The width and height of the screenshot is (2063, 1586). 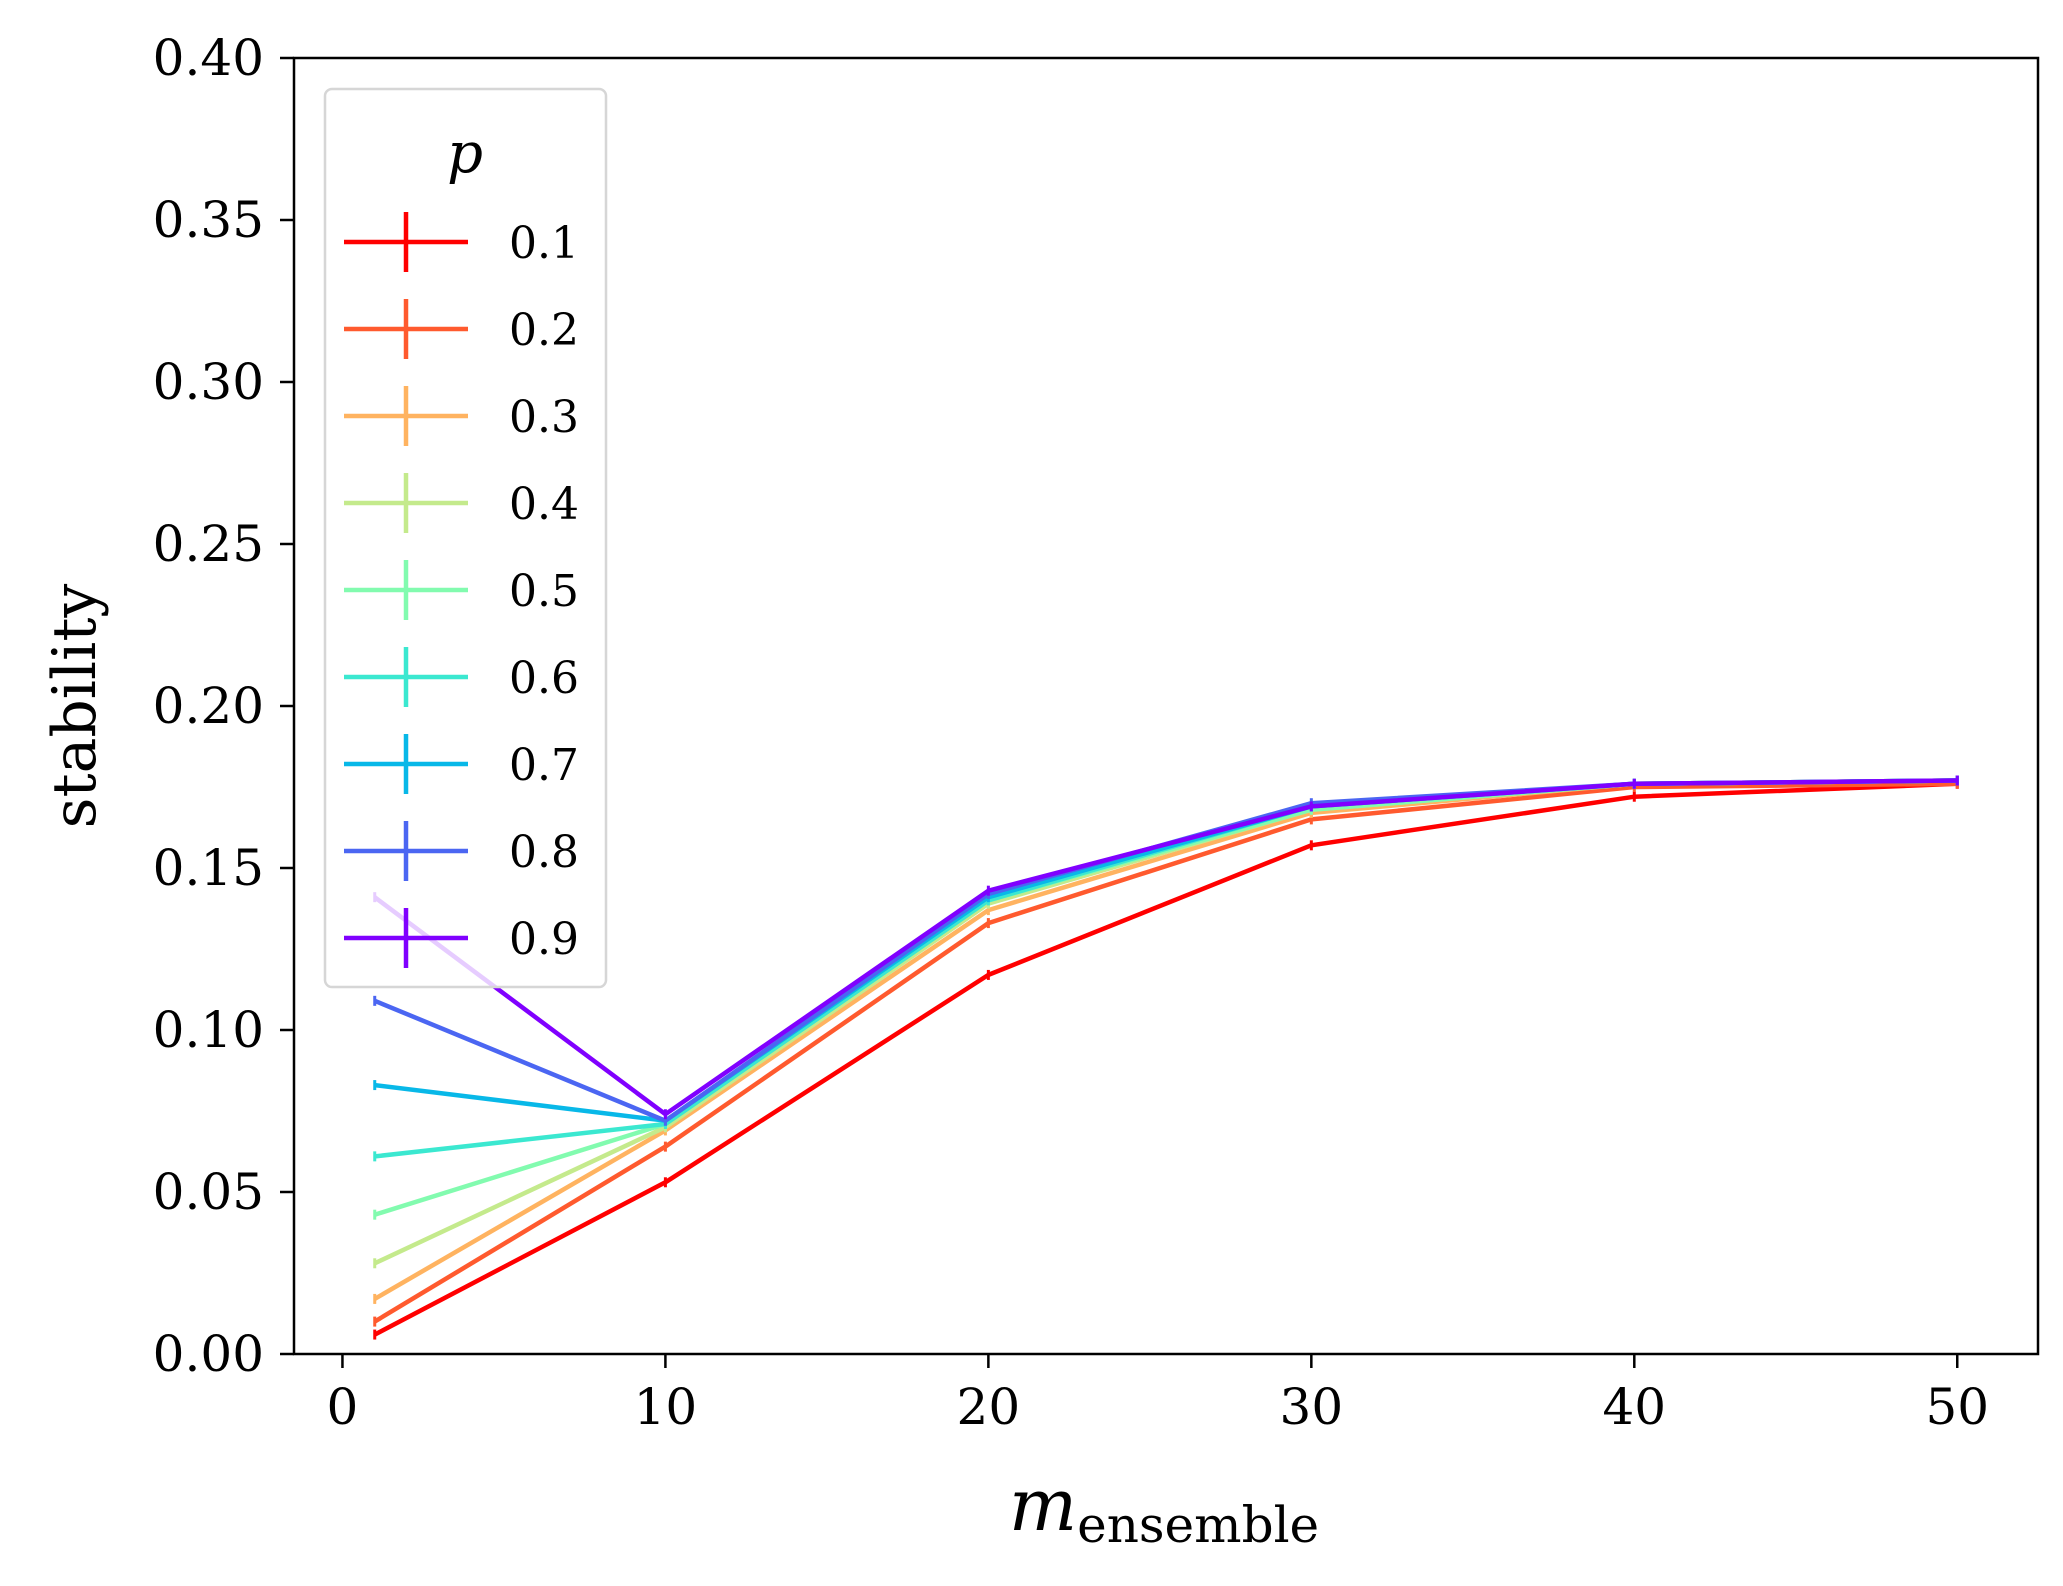 I want to click on legend-item: 0.3, so click(x=461, y=416).